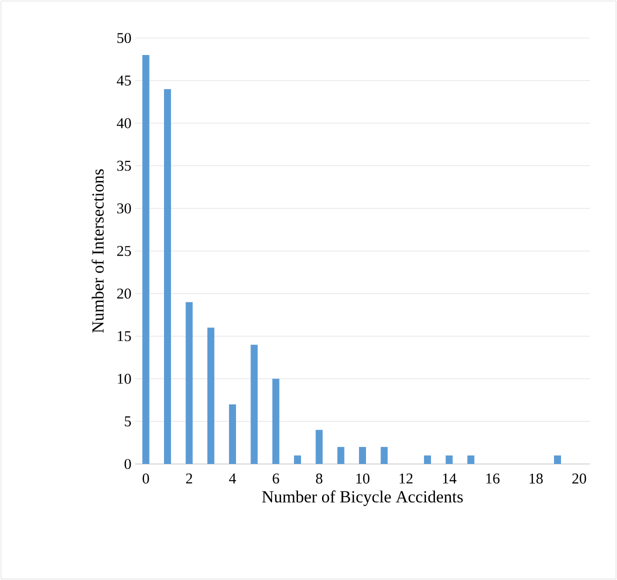 The width and height of the screenshot is (617, 580). What do you see at coordinates (123, 123) in the screenshot?
I see `y-tick-label: 40` at bounding box center [123, 123].